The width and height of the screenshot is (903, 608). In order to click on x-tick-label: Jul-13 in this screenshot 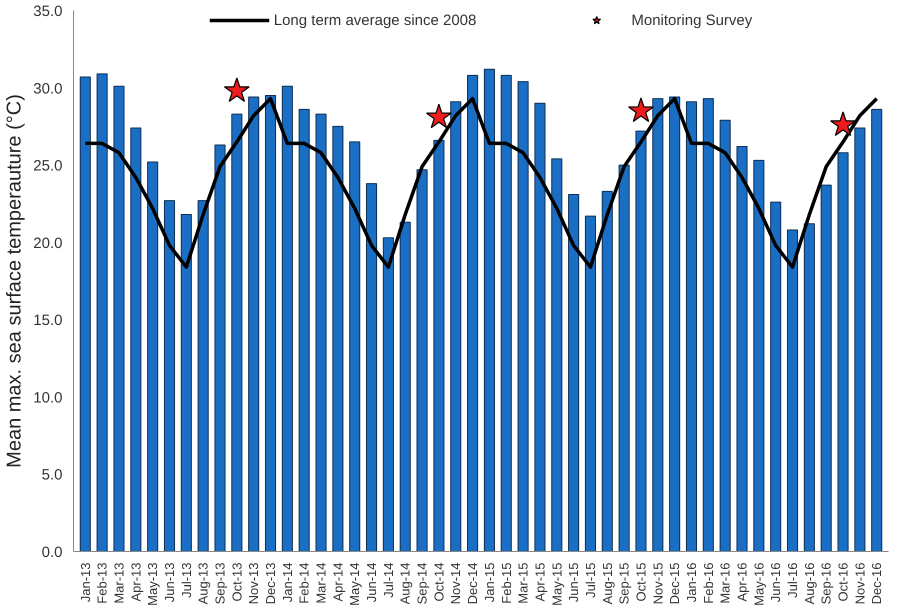, I will do `click(186, 580)`.